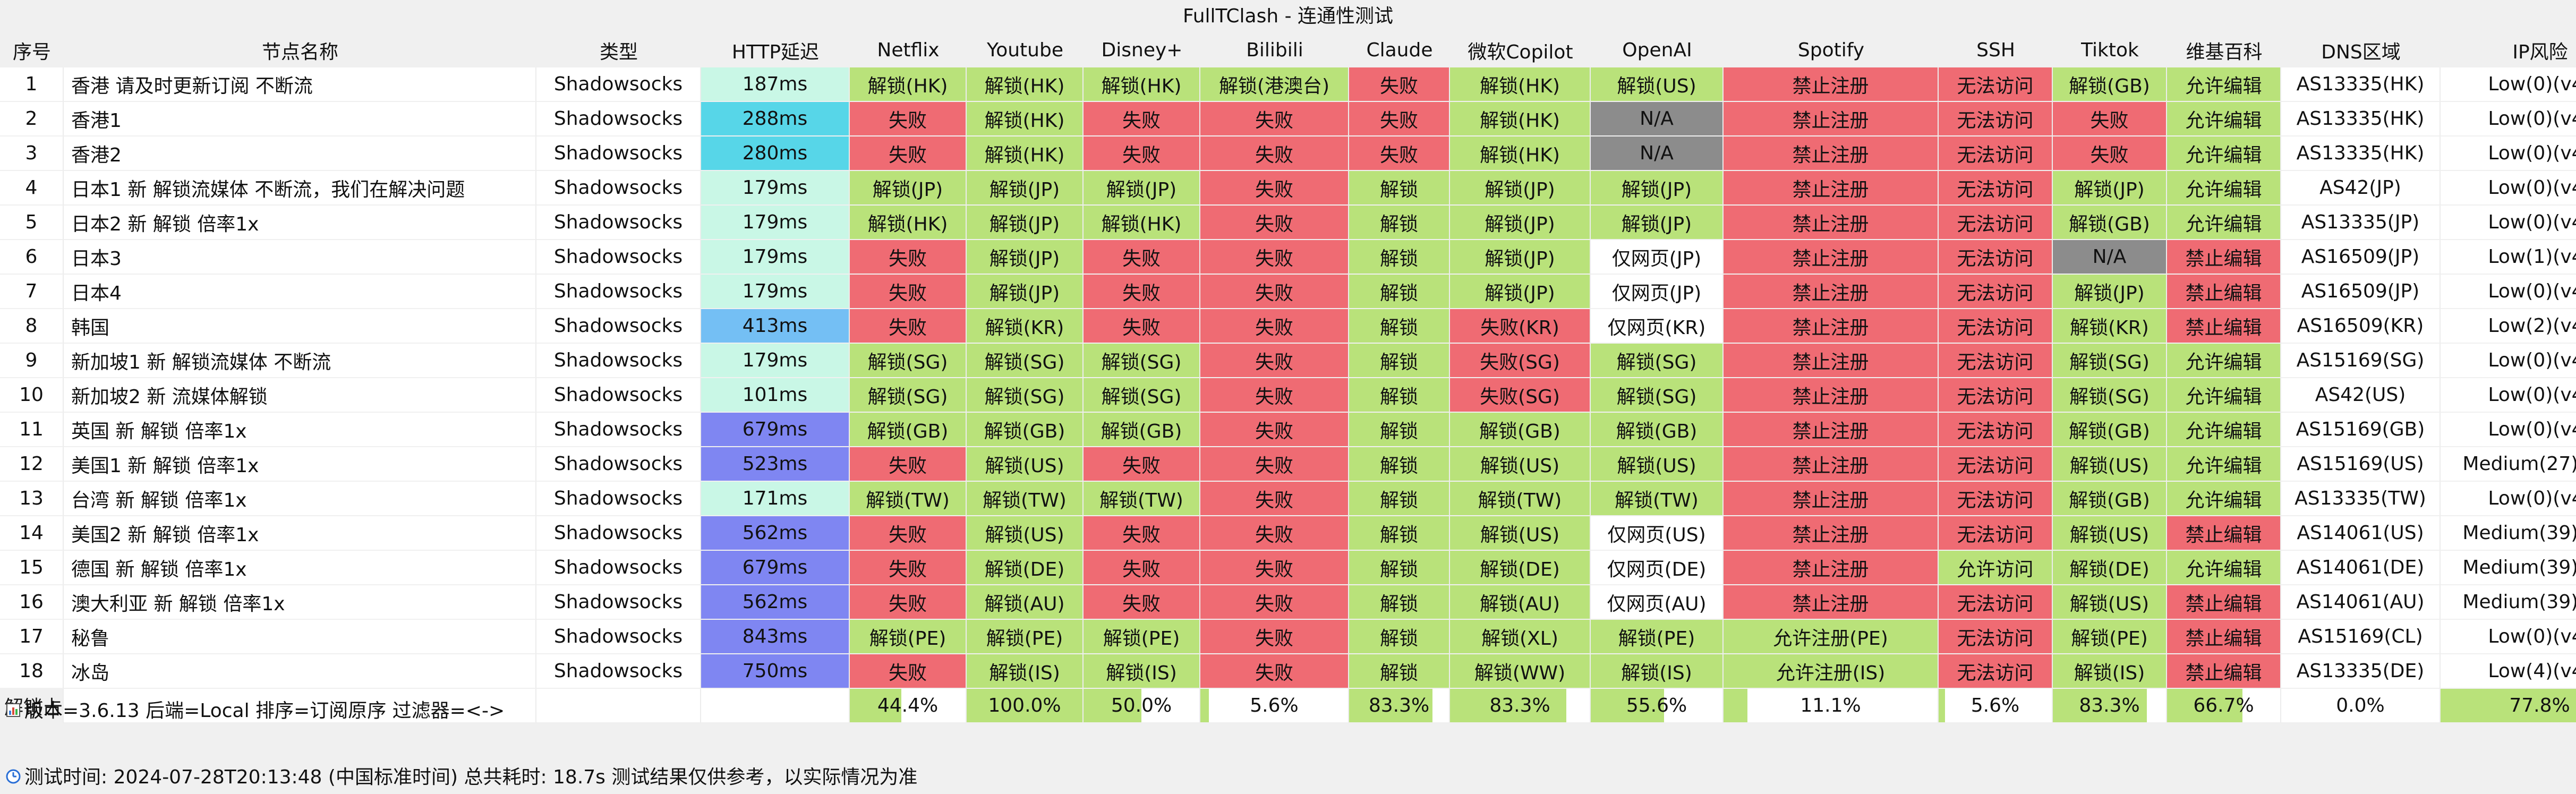  What do you see at coordinates (2361, 637) in the screenshot?
I see `table-cell: AS15169(CL)` at bounding box center [2361, 637].